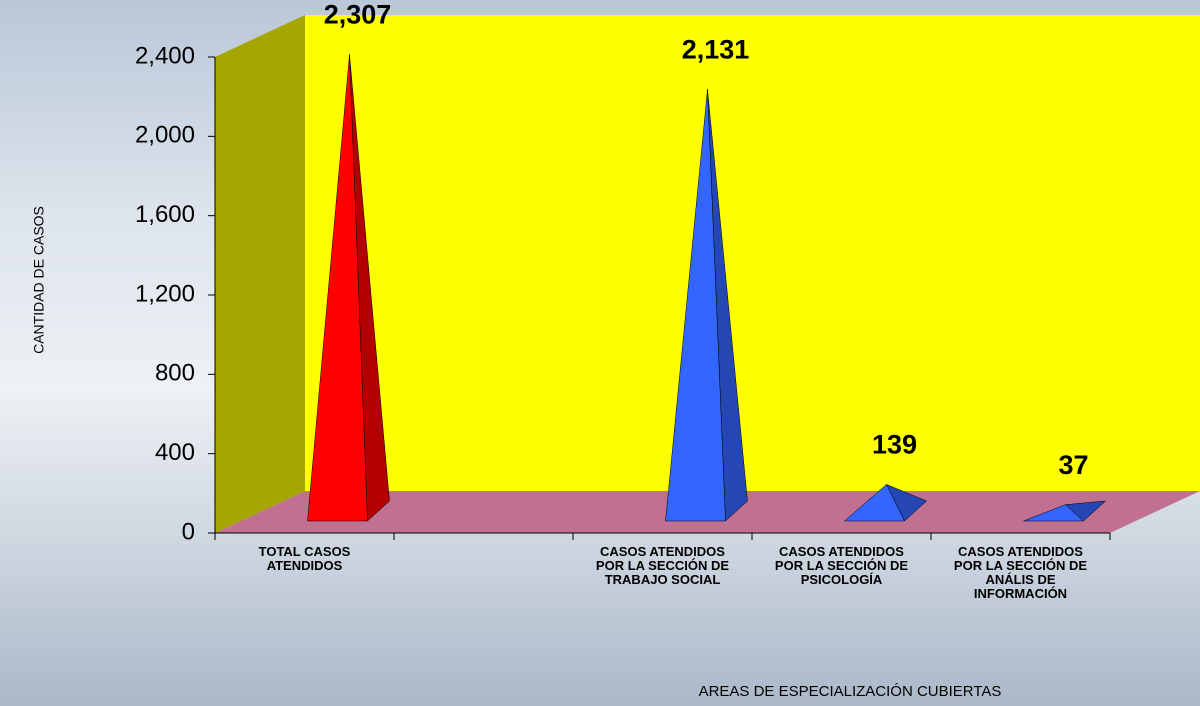 The height and width of the screenshot is (706, 1200). I want to click on x-tick-label: TOTAL CASOS ATENDIDOS, so click(304, 558).